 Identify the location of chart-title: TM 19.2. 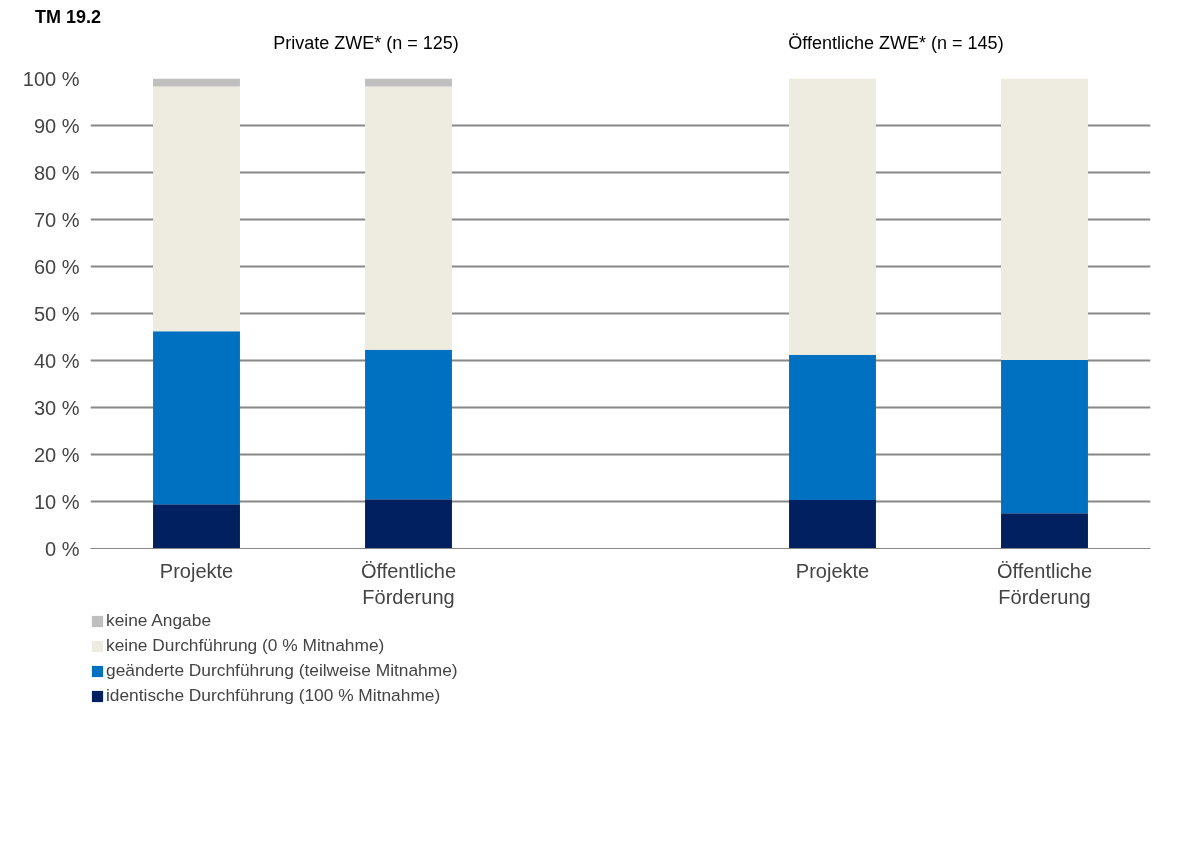
(68, 17).